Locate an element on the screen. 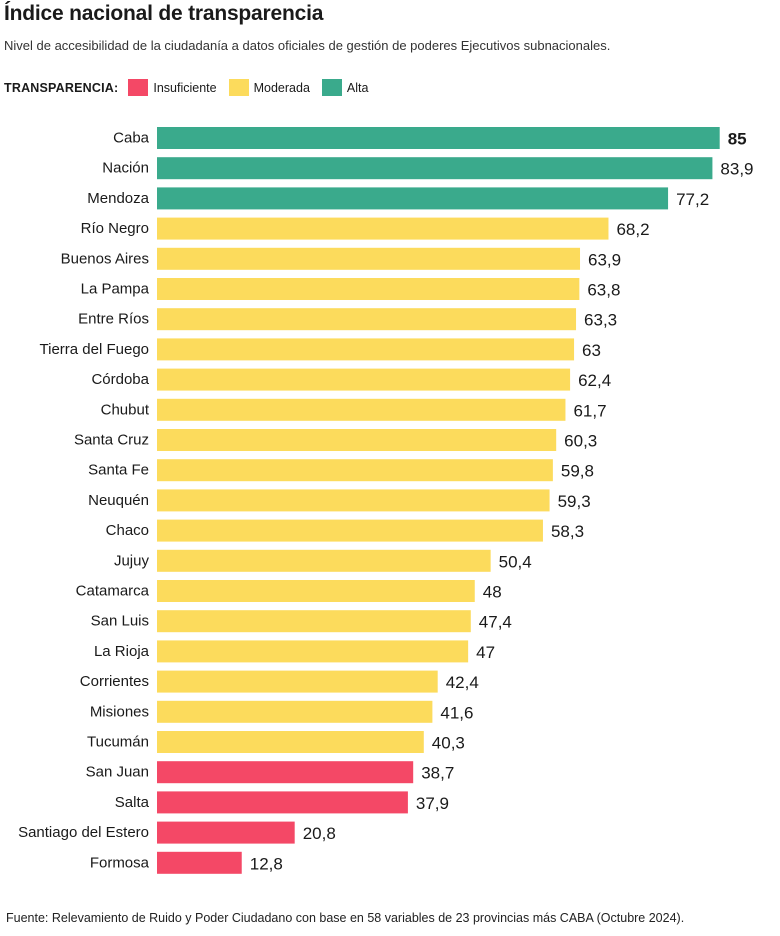 The image size is (780, 936). legend-item-moderada: Moderada is located at coordinates (269, 87).